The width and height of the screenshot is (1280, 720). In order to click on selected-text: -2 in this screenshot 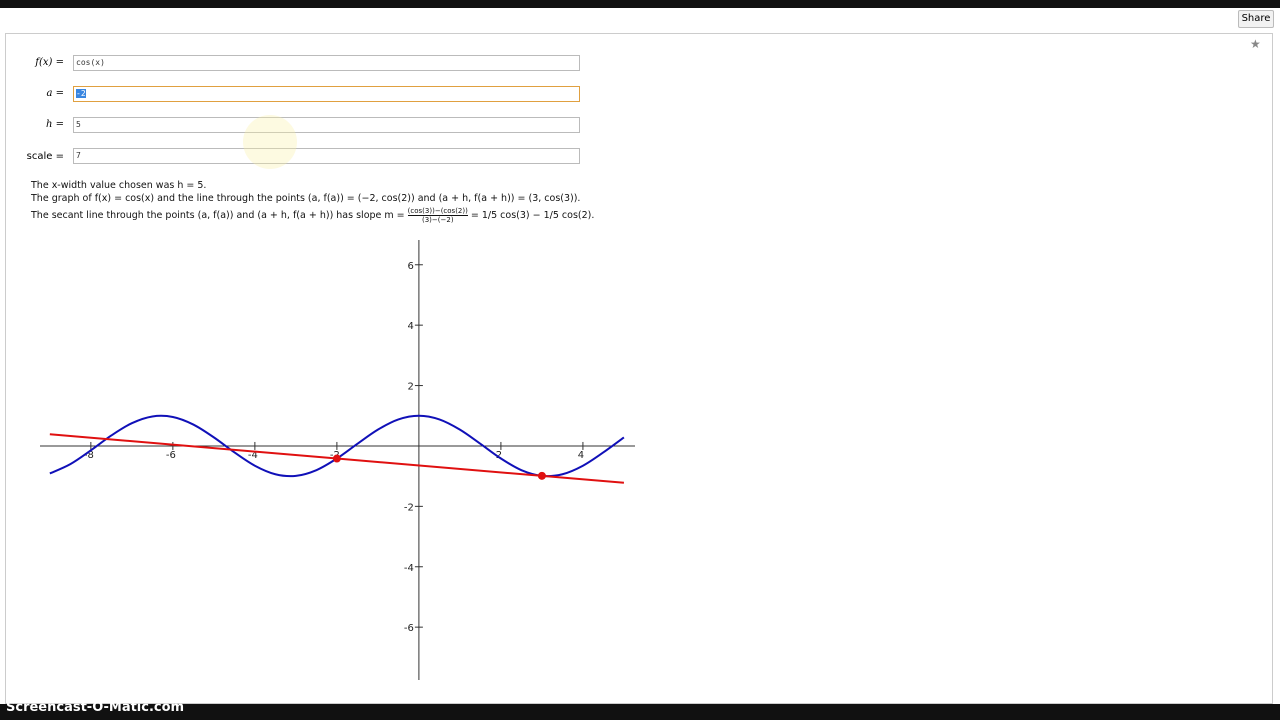, I will do `click(81, 93)`.